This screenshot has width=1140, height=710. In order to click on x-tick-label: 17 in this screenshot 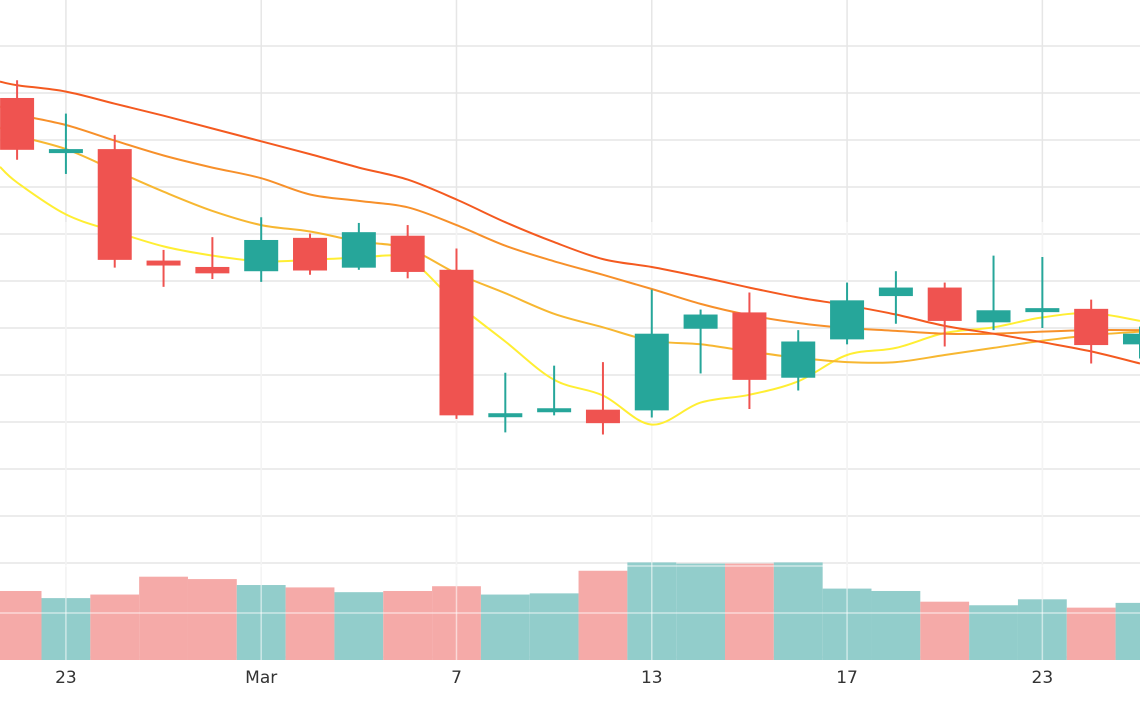, I will do `click(847, 678)`.